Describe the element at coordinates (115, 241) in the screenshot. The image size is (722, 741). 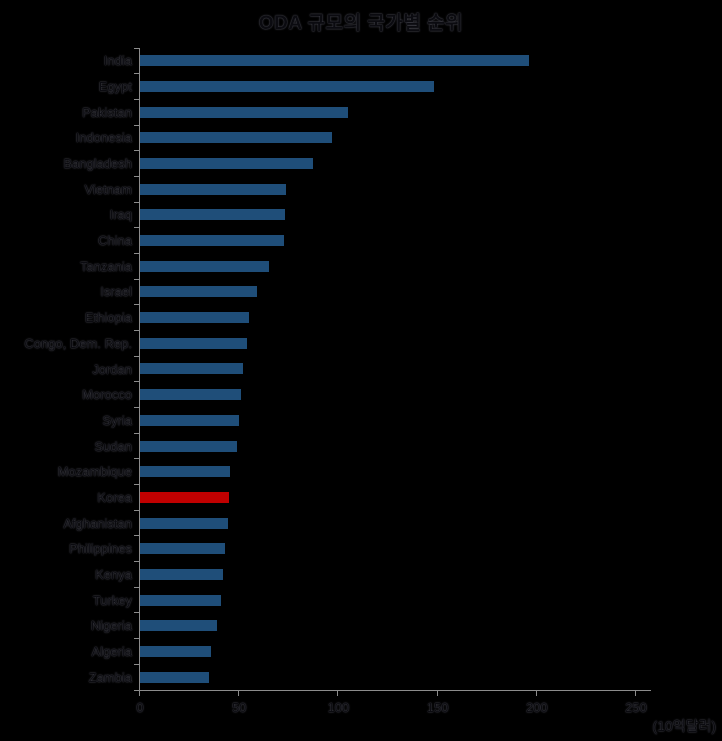
I see `category-label: China` at that location.